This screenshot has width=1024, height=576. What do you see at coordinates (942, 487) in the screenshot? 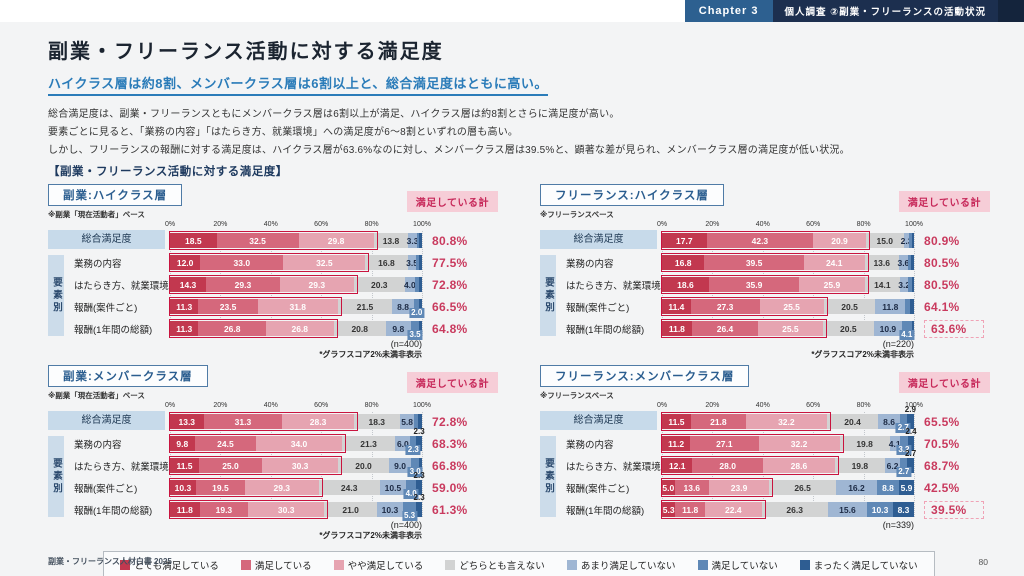
I see `row-total-value: 42.5%` at bounding box center [942, 487].